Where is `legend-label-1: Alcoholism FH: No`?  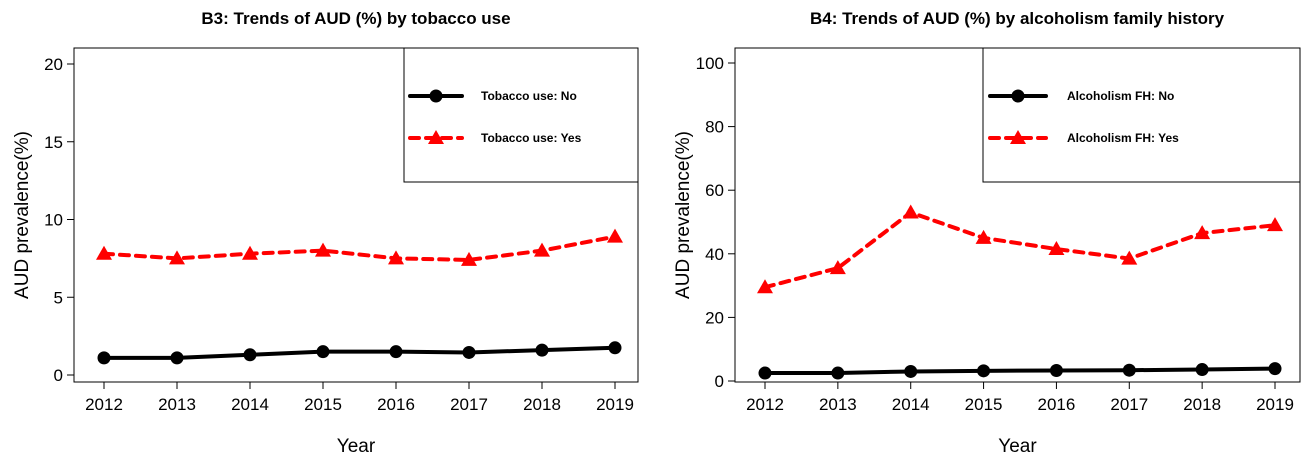
legend-label-1: Alcoholism FH: No is located at coordinates (1120, 96).